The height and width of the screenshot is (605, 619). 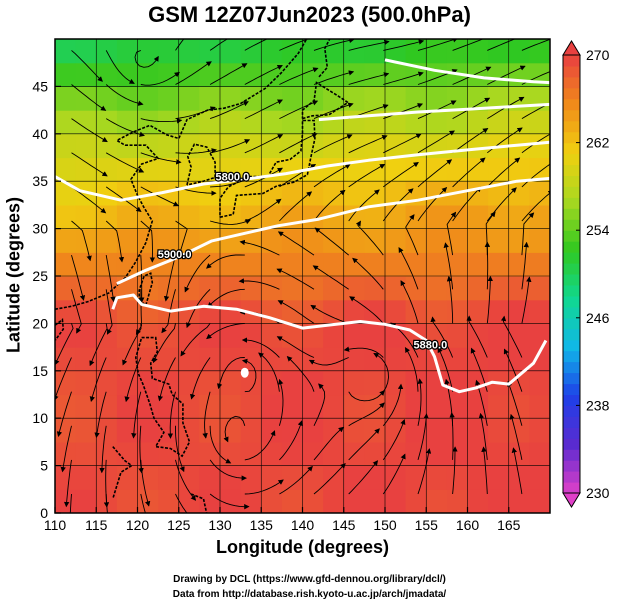 What do you see at coordinates (40, 86) in the screenshot?
I see `y-tick-label: 45` at bounding box center [40, 86].